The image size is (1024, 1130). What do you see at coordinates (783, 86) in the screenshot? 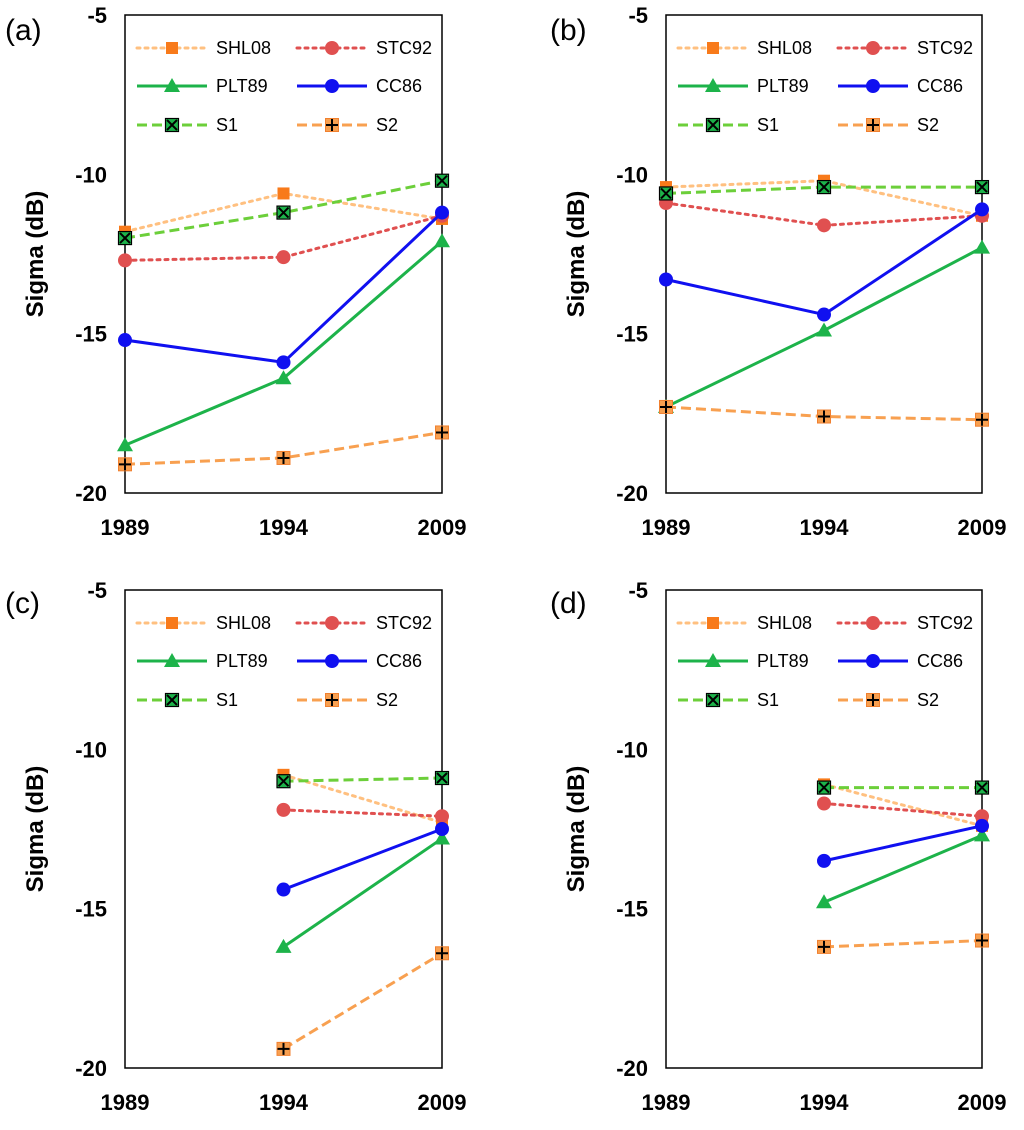
I see `legend-label: PLT89` at bounding box center [783, 86].